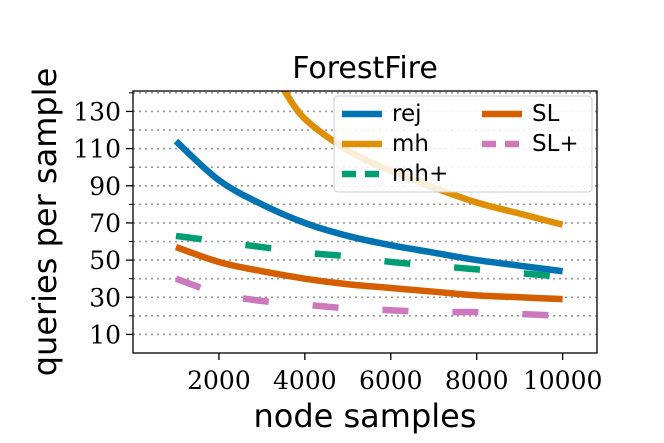 This screenshot has width=664, height=443. What do you see at coordinates (391, 380) in the screenshot?
I see `x-tick-label: 6000` at bounding box center [391, 380].